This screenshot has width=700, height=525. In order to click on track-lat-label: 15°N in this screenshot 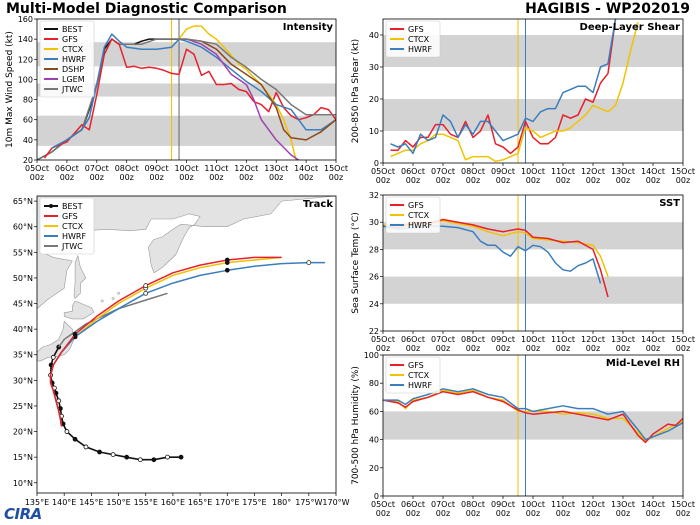, I will do `click(23, 457)`.